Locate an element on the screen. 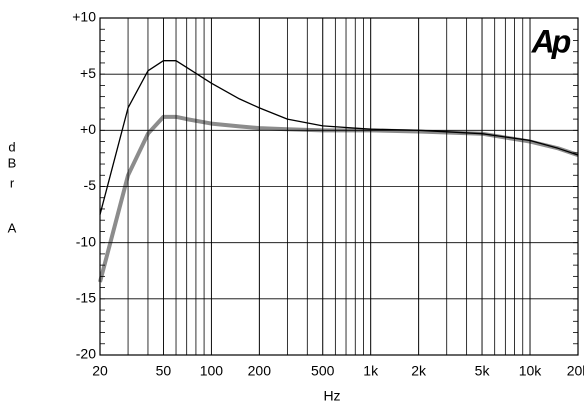  logo: Ap is located at coordinates (551, 41).